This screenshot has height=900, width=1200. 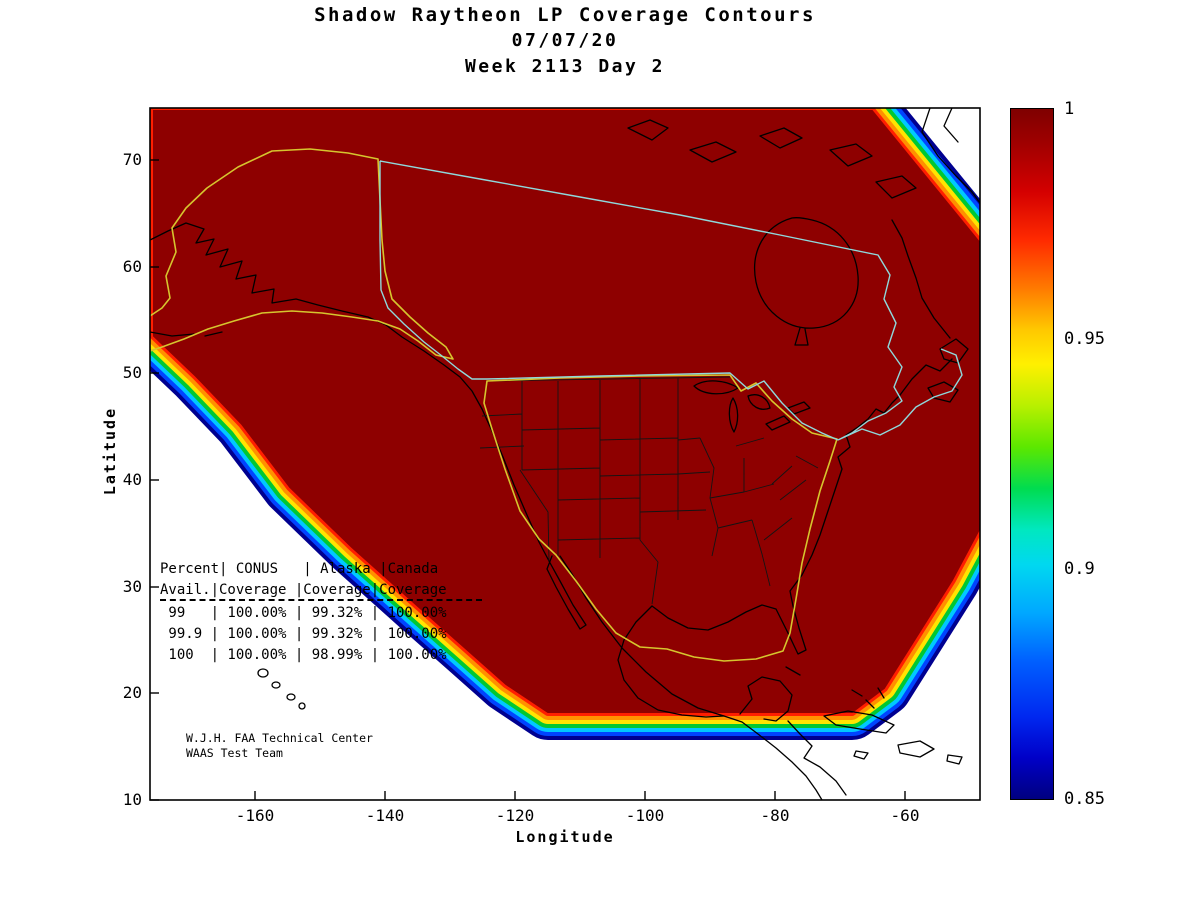 What do you see at coordinates (132, 266) in the screenshot?
I see `y-tick-label: 60` at bounding box center [132, 266].